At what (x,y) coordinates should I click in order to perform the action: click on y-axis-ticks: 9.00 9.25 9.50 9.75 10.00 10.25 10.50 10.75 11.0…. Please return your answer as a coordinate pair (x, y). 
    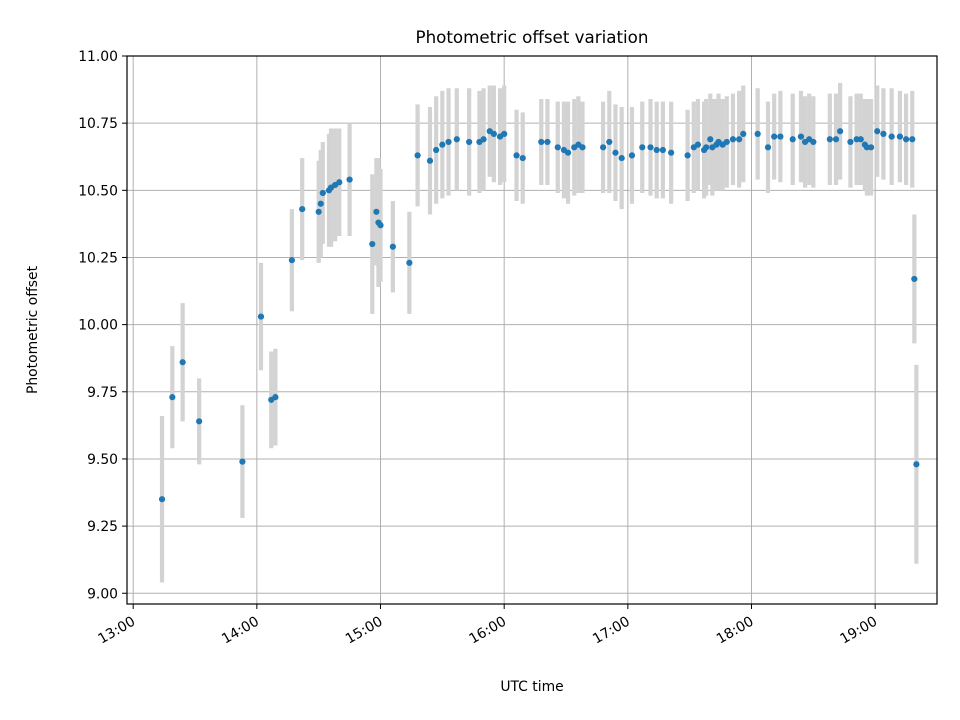
    Looking at the image, I should click on (102, 325).